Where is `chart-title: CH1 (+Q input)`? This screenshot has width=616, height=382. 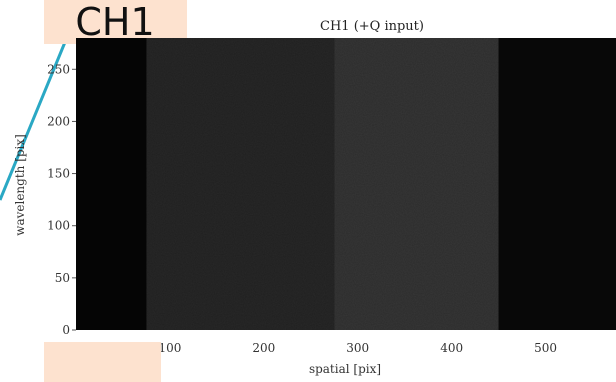 chart-title: CH1 (+Q input) is located at coordinates (372, 26).